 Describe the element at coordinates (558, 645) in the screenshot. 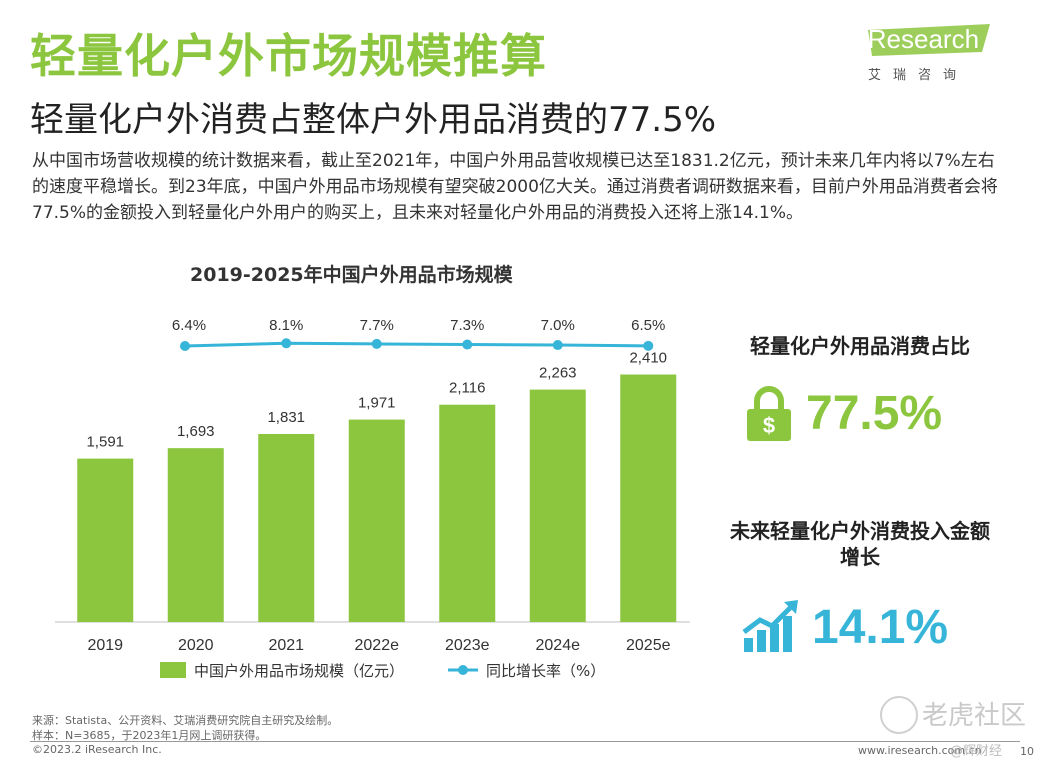

I see `x-tick-label: 2024e` at that location.